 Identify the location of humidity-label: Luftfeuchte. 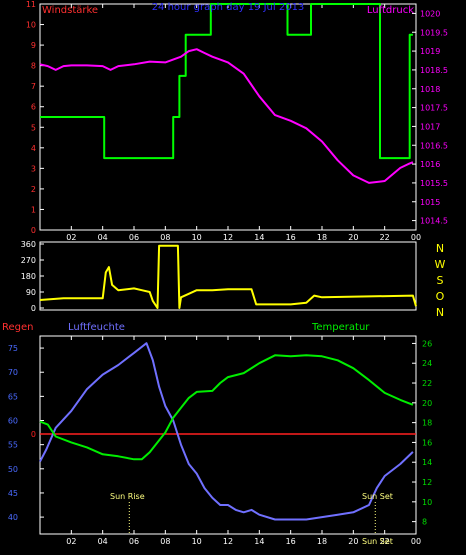
(96, 327).